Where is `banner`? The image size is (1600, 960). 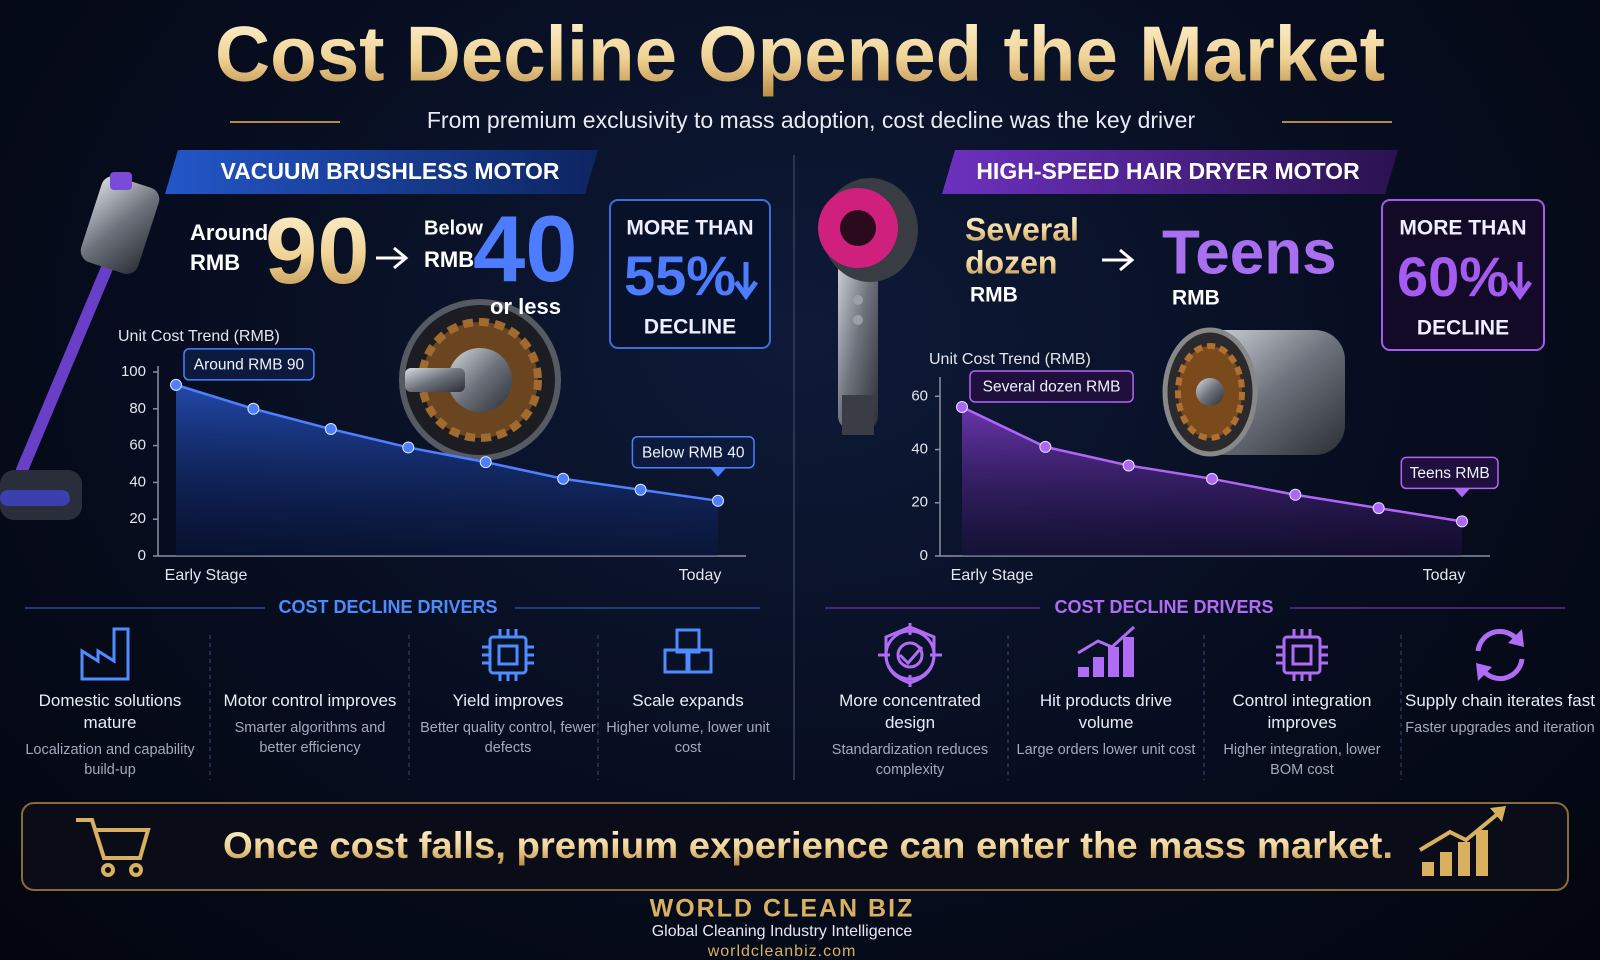 banner is located at coordinates (795, 846).